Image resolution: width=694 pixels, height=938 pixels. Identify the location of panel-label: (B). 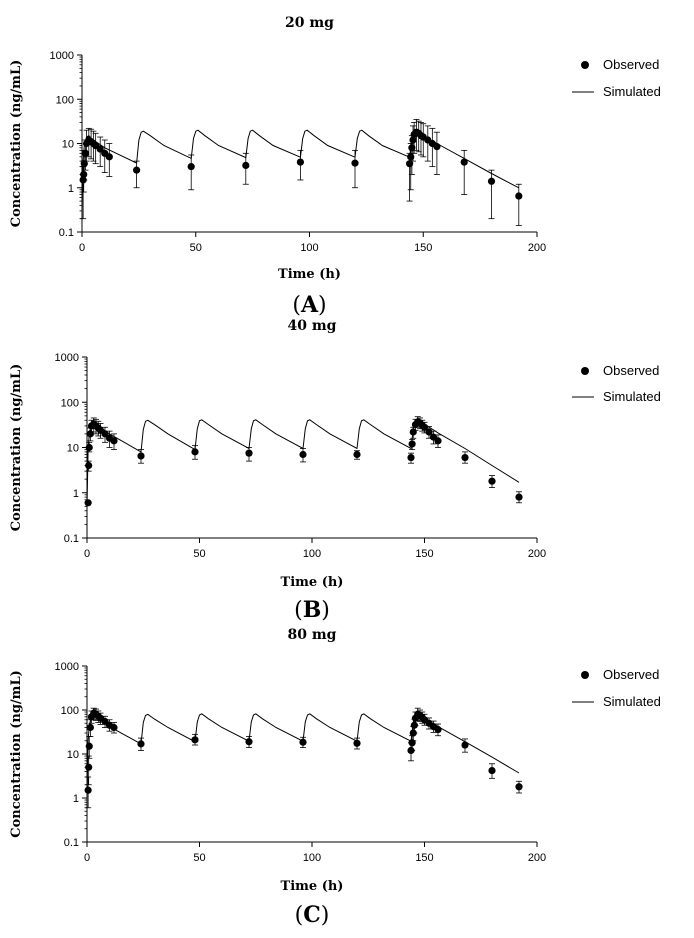
(312, 610).